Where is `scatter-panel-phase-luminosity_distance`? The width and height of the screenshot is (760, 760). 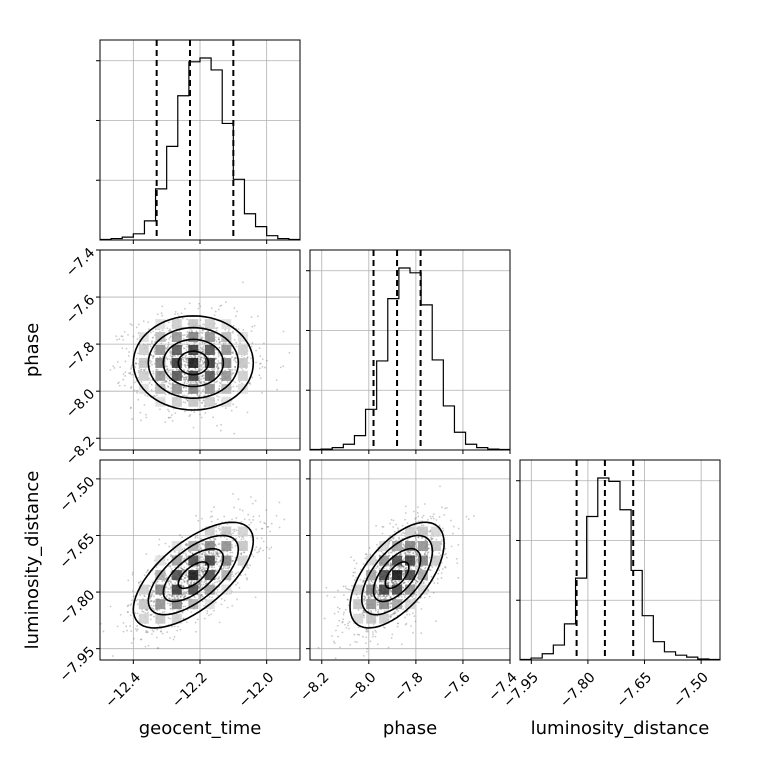 scatter-panel-phase-luminosity_distance is located at coordinates (408, 561).